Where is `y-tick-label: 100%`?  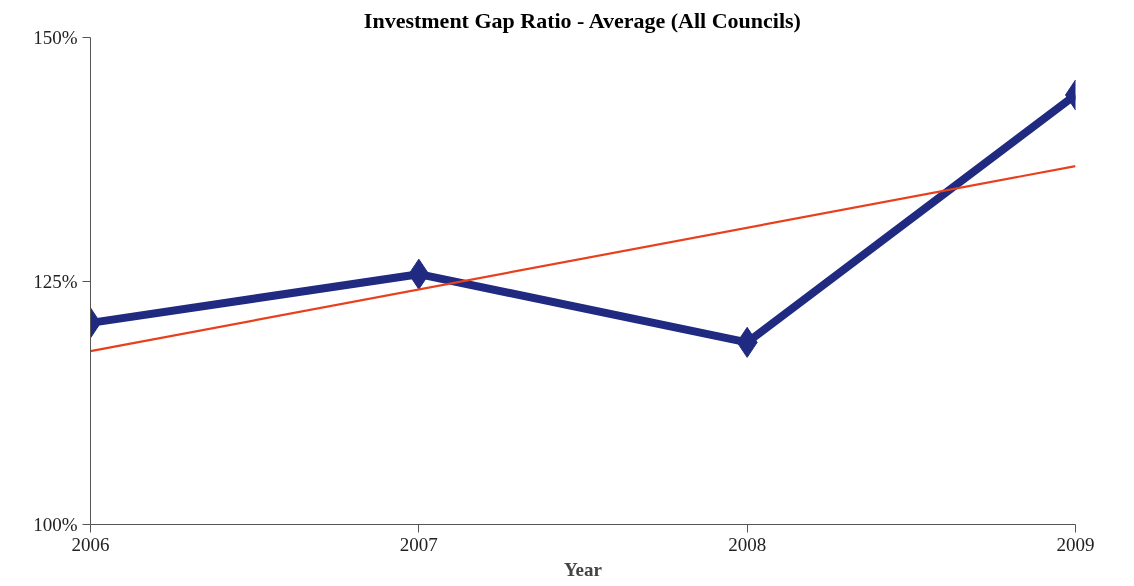
y-tick-label: 100% is located at coordinates (55, 524).